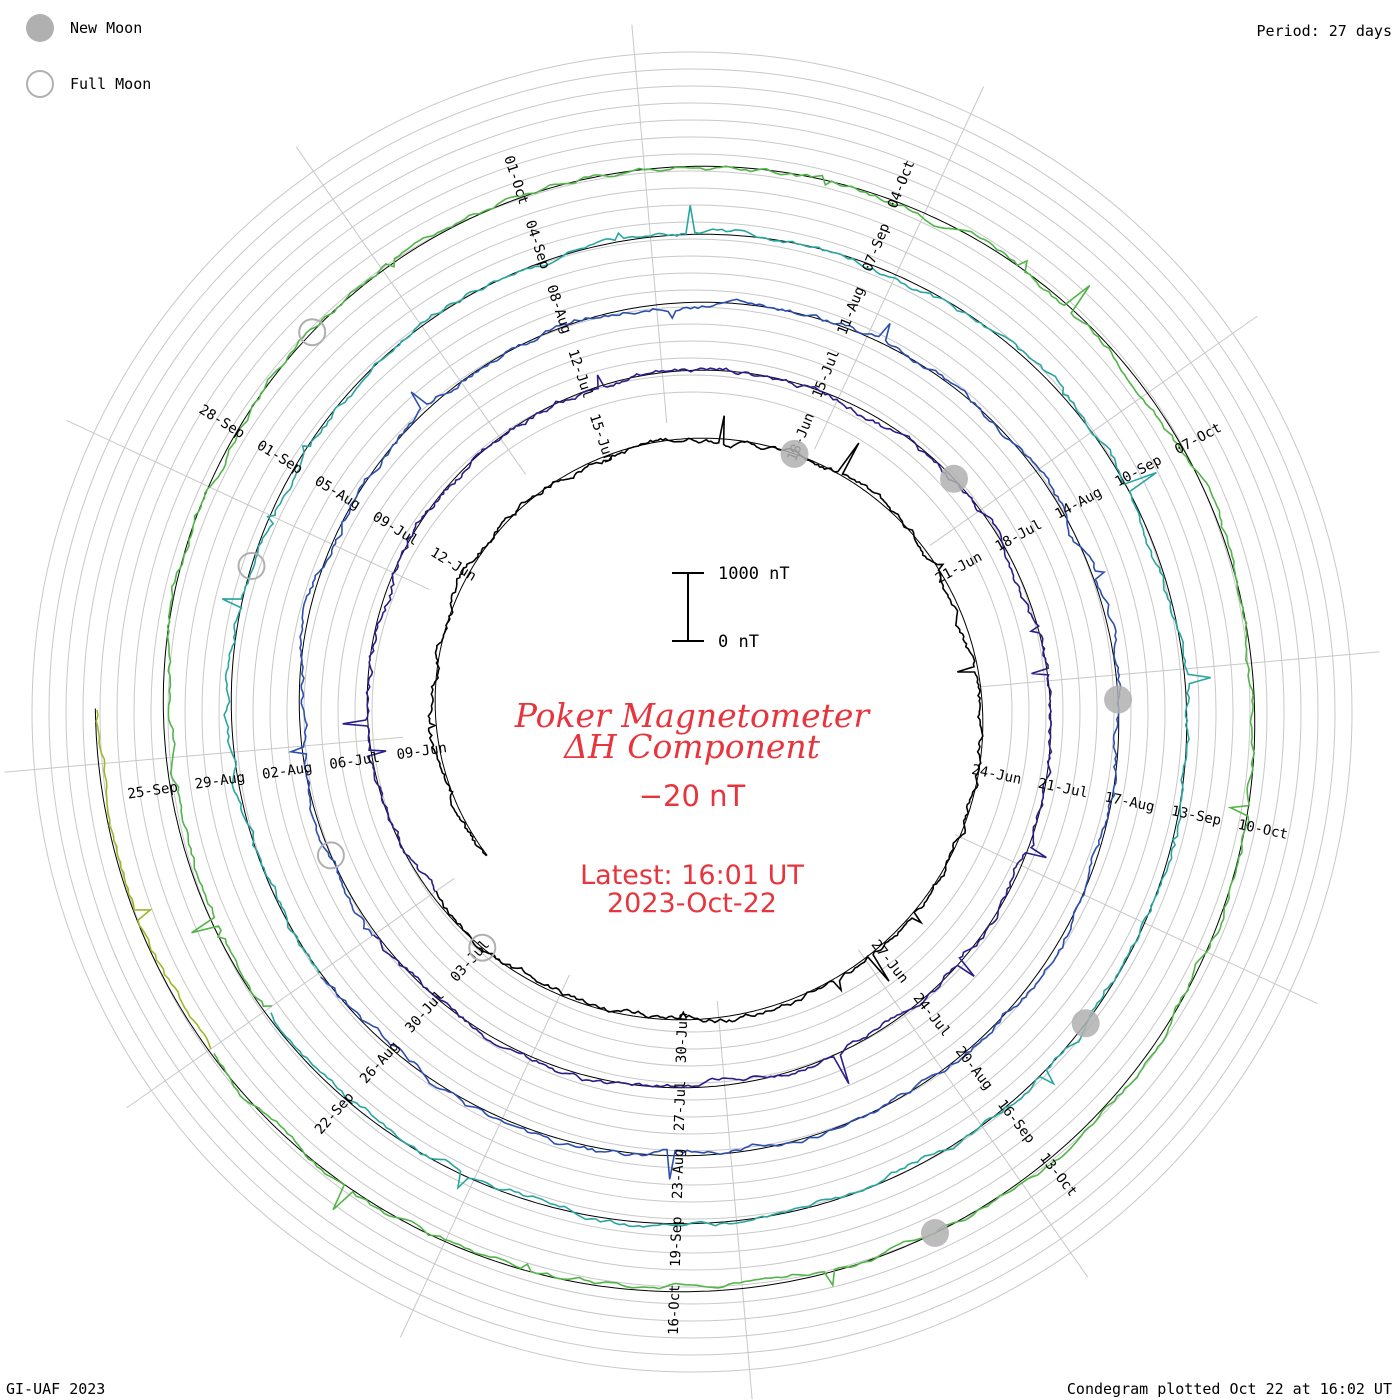  Describe the element at coordinates (877, 247) in the screenshot. I see `date-tick-label: 07-Sep` at that location.